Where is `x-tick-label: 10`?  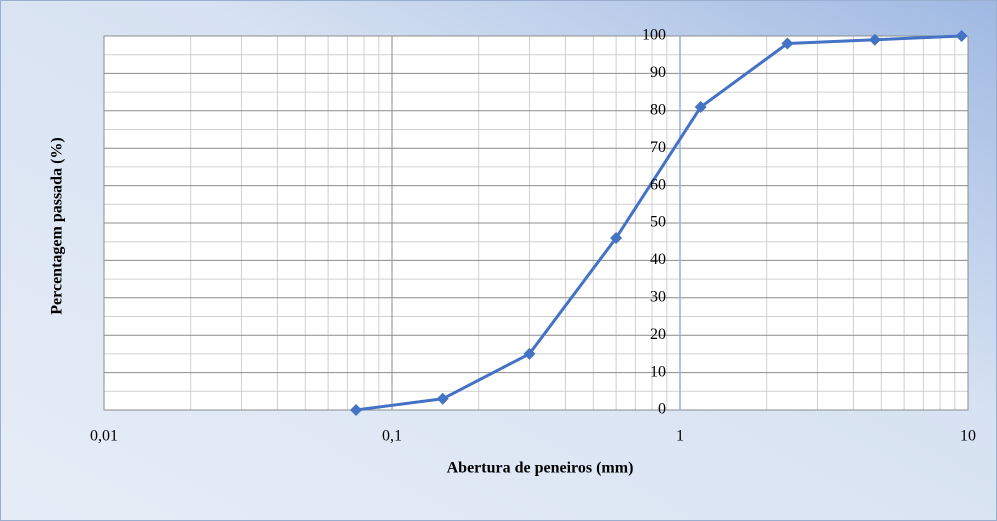
x-tick-label: 10 is located at coordinates (968, 436).